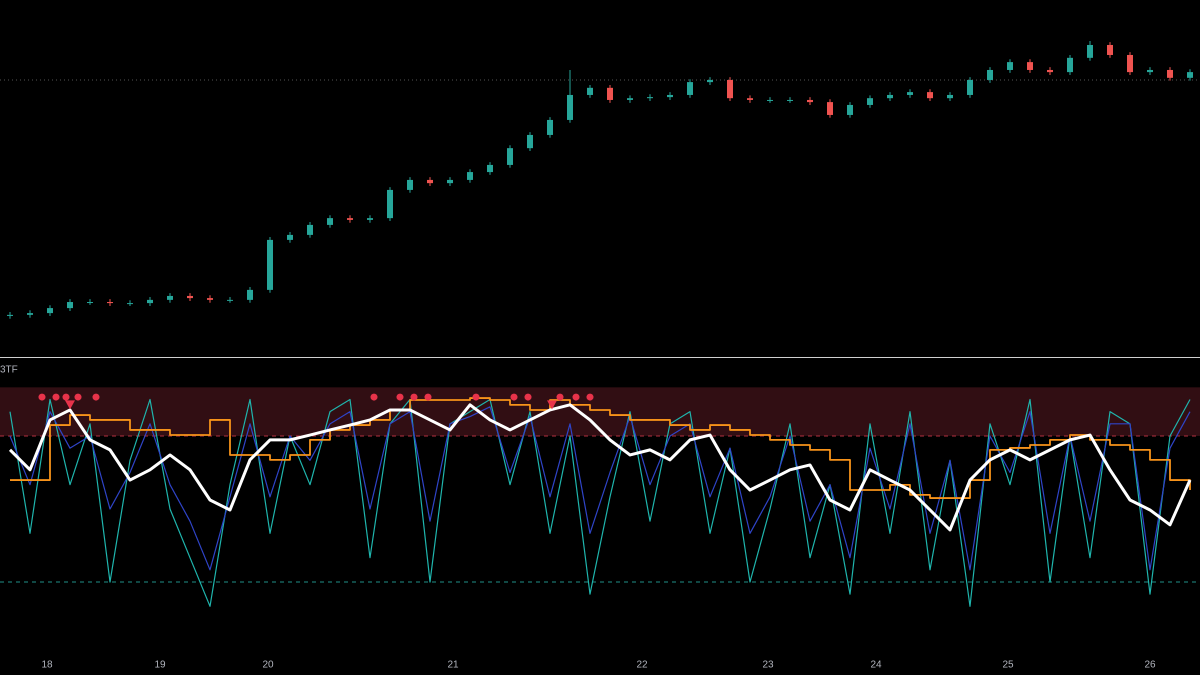  I want to click on x-tick-label: 21, so click(453, 665).